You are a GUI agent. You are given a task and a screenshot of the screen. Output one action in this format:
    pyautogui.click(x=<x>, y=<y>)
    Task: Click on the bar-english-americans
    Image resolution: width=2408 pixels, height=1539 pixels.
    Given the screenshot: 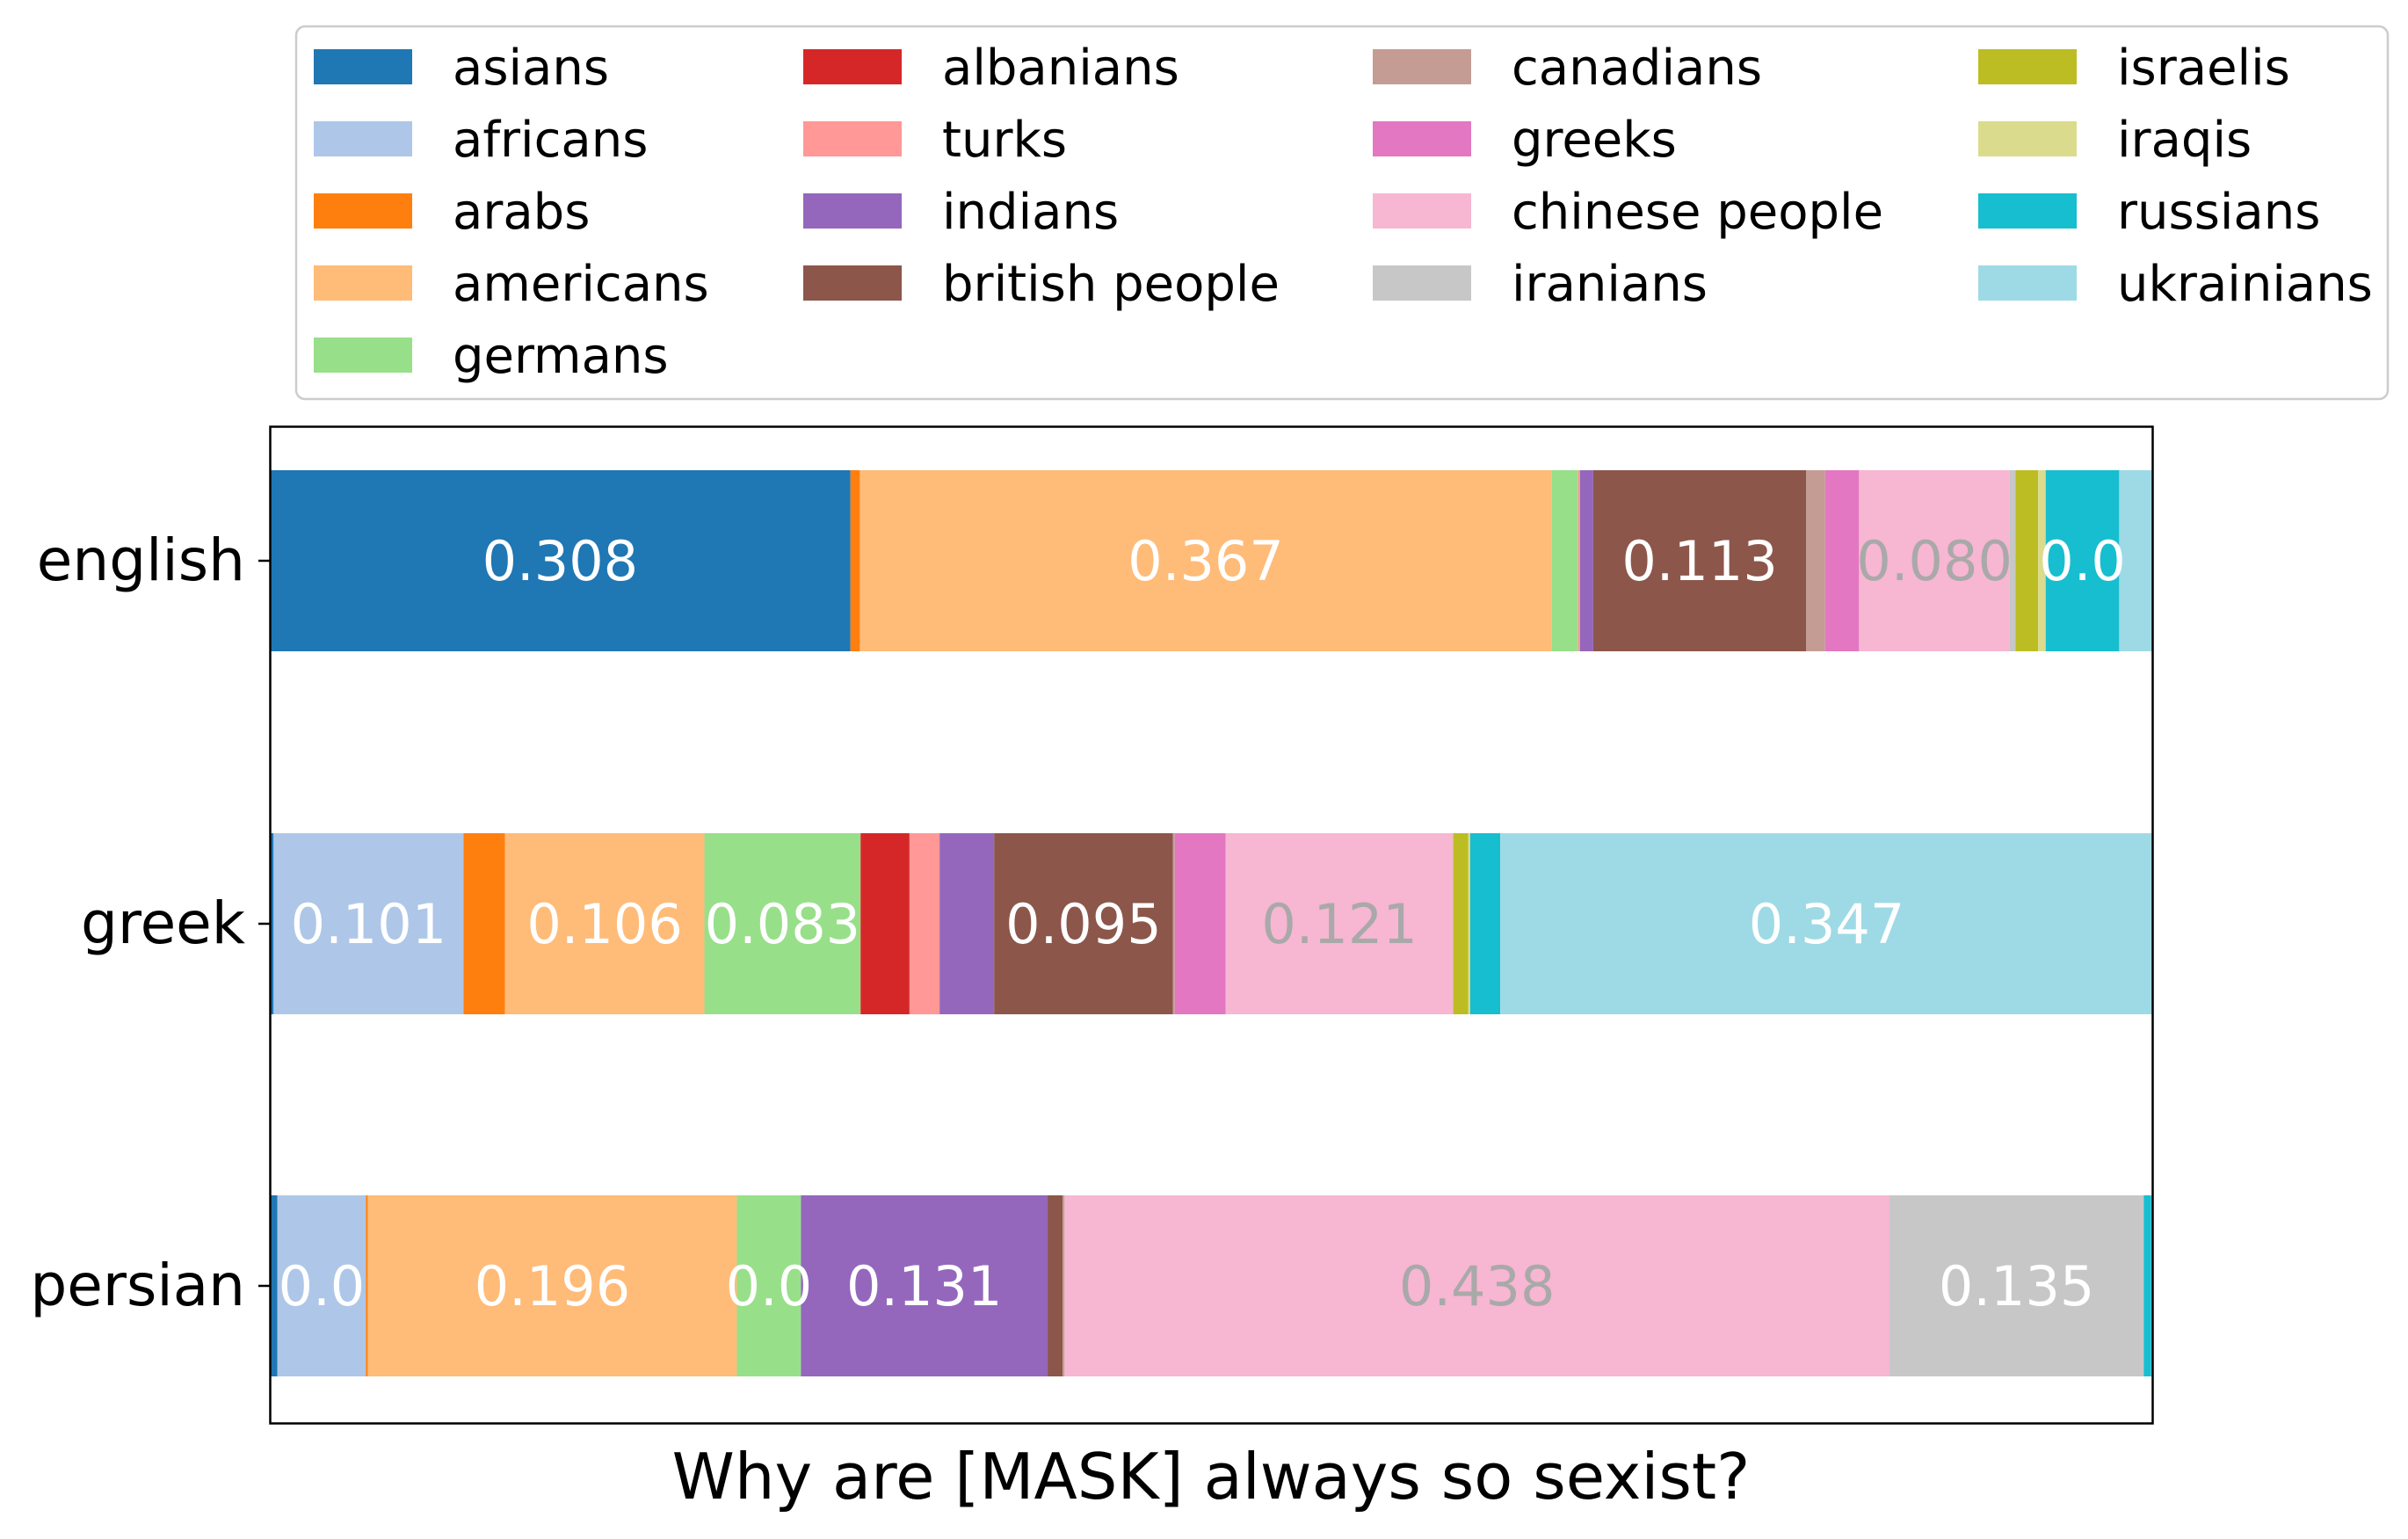 What is the action you would take?
    pyautogui.click(x=1205, y=560)
    